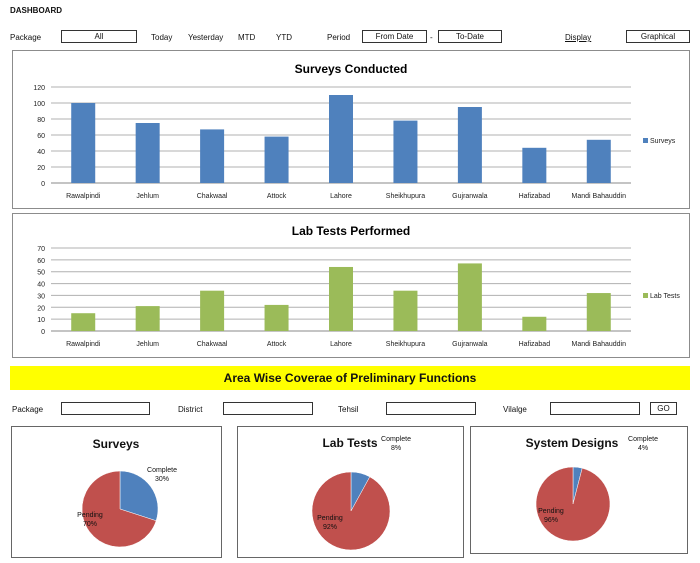 The width and height of the screenshot is (700, 563). Describe the element at coordinates (663, 408) in the screenshot. I see `go-button: GO` at that location.